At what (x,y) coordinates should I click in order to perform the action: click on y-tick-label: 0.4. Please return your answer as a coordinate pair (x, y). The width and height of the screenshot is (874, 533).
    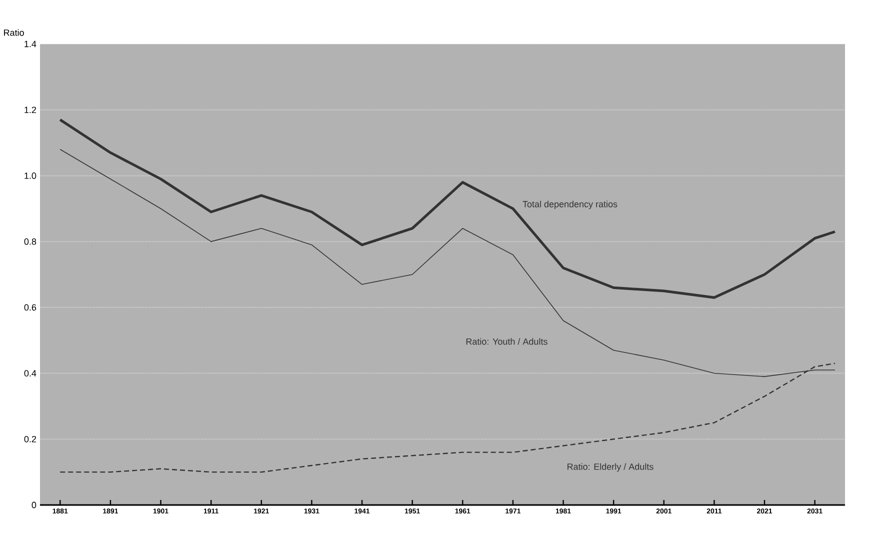
    Looking at the image, I should click on (30, 373).